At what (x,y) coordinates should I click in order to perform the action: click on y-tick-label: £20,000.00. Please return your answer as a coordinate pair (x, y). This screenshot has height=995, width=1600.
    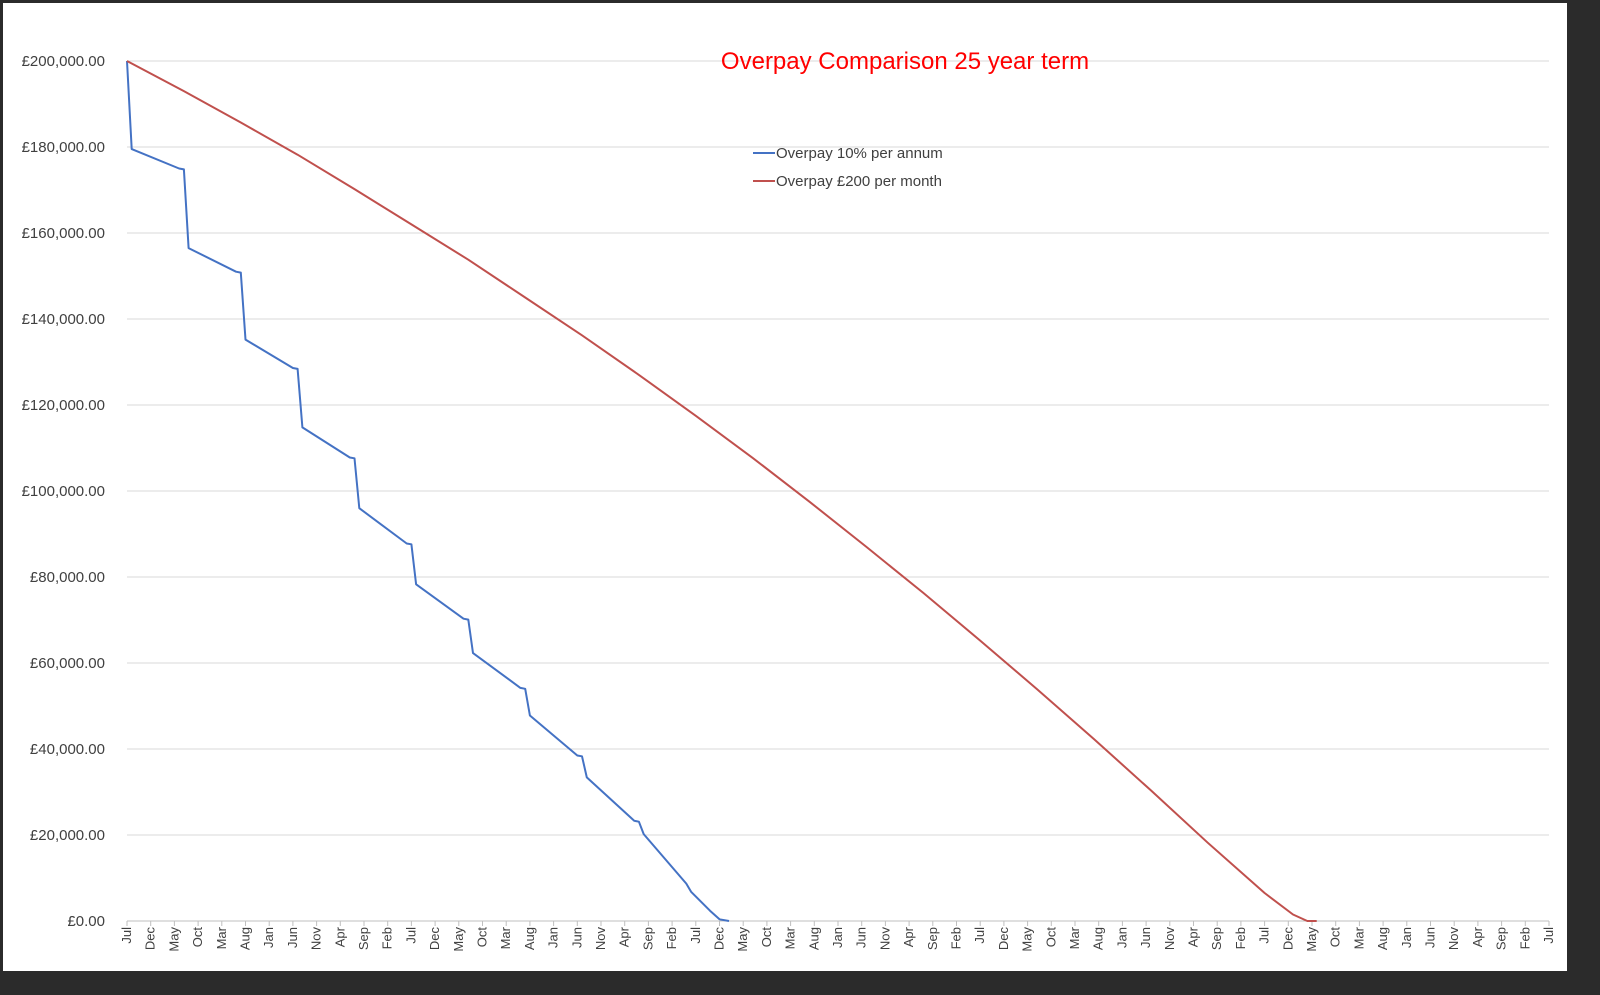
    Looking at the image, I should click on (67, 835).